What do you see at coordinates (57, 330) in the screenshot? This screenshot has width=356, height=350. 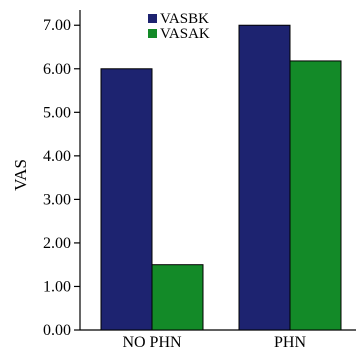 I see `y-tick-label: 0.00` at bounding box center [57, 330].